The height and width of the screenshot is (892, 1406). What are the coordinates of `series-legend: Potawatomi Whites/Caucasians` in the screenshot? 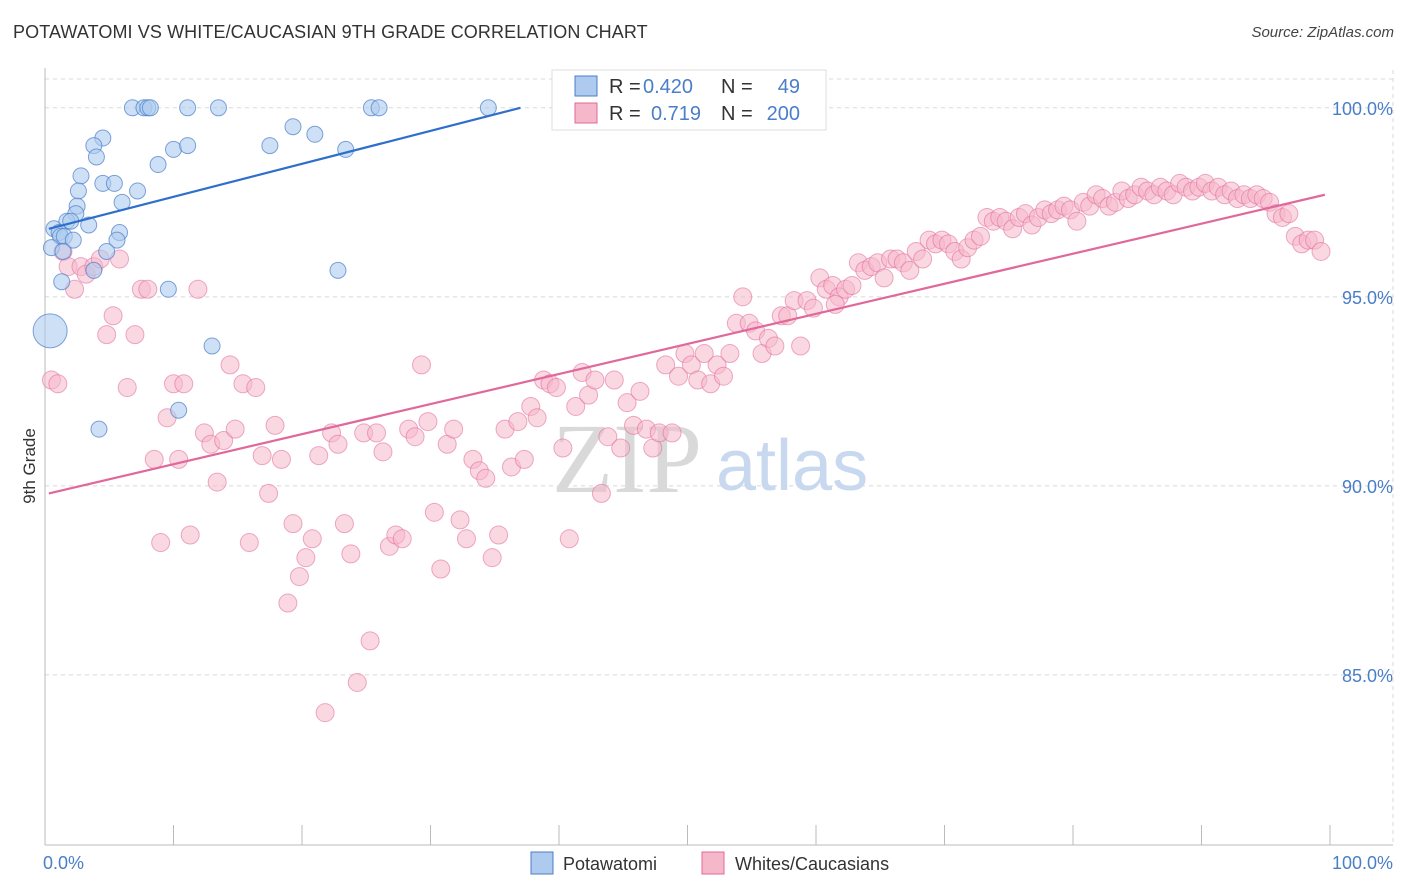 It's located at (709, 863).